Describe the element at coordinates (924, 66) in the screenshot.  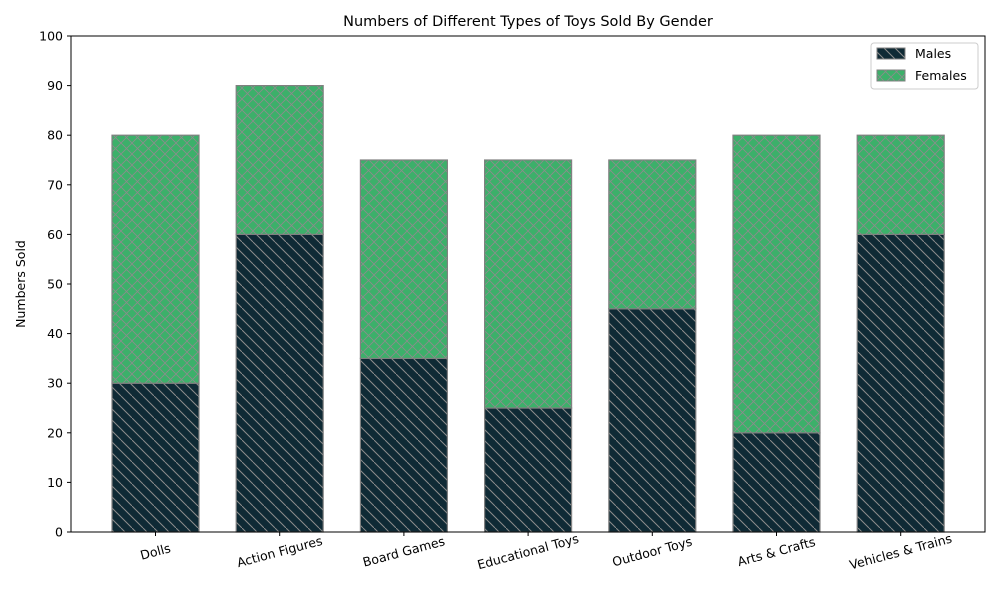
I see `legend: Males Females` at that location.